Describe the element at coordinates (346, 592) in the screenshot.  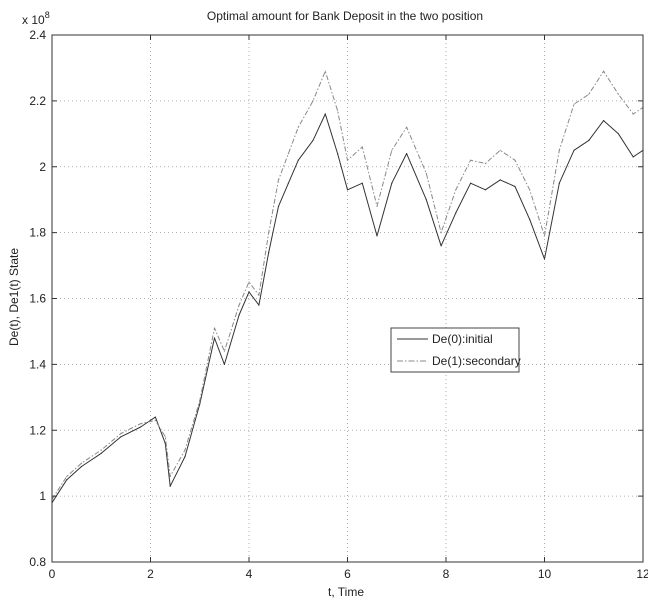
I see `x-axis-label: t, Time` at that location.